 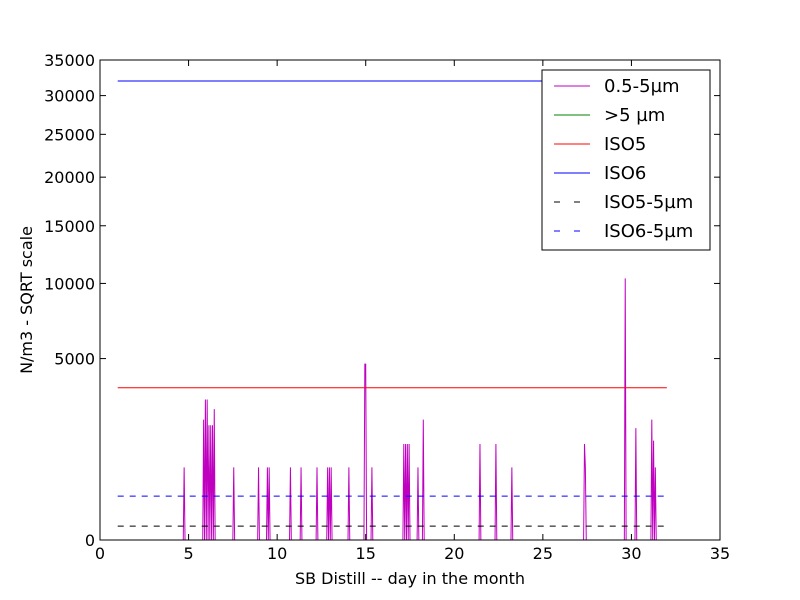 What do you see at coordinates (26, 300) in the screenshot?
I see `y-axis-label: N/m3 - SQRT scale` at bounding box center [26, 300].